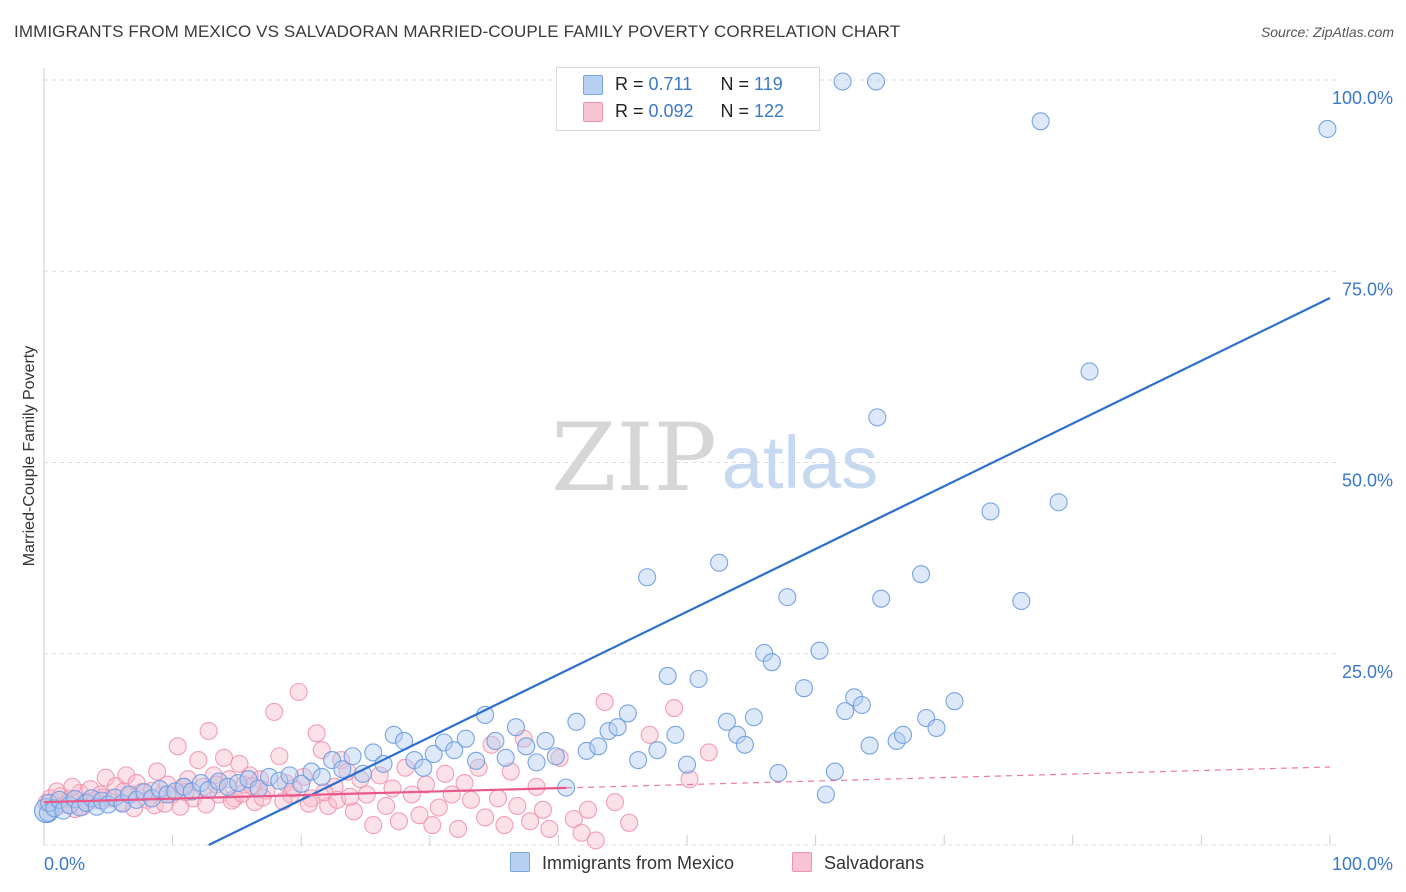 The height and width of the screenshot is (892, 1406). I want to click on legend-swatch-blue, so click(593, 85).